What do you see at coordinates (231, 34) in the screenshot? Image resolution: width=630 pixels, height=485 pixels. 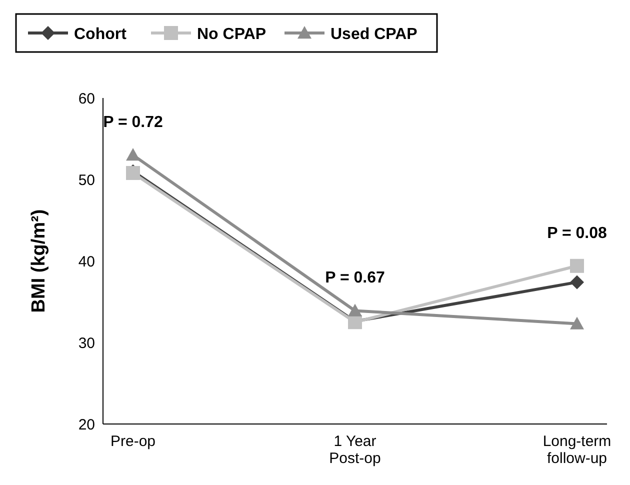 I see `legend-label: No CPAP` at bounding box center [231, 34].